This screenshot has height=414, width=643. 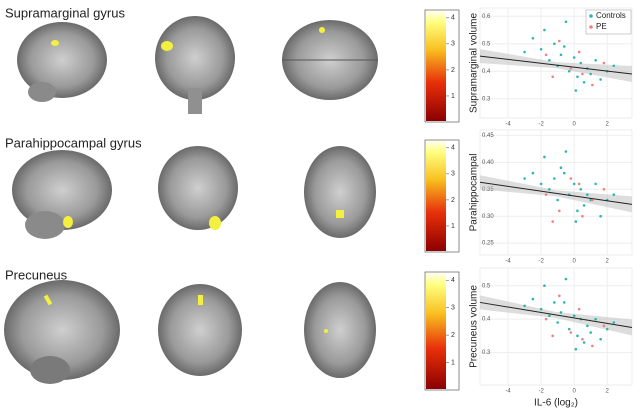 What do you see at coordinates (488, 136) in the screenshot?
I see `y-tick-label: 0.45` at bounding box center [488, 136].